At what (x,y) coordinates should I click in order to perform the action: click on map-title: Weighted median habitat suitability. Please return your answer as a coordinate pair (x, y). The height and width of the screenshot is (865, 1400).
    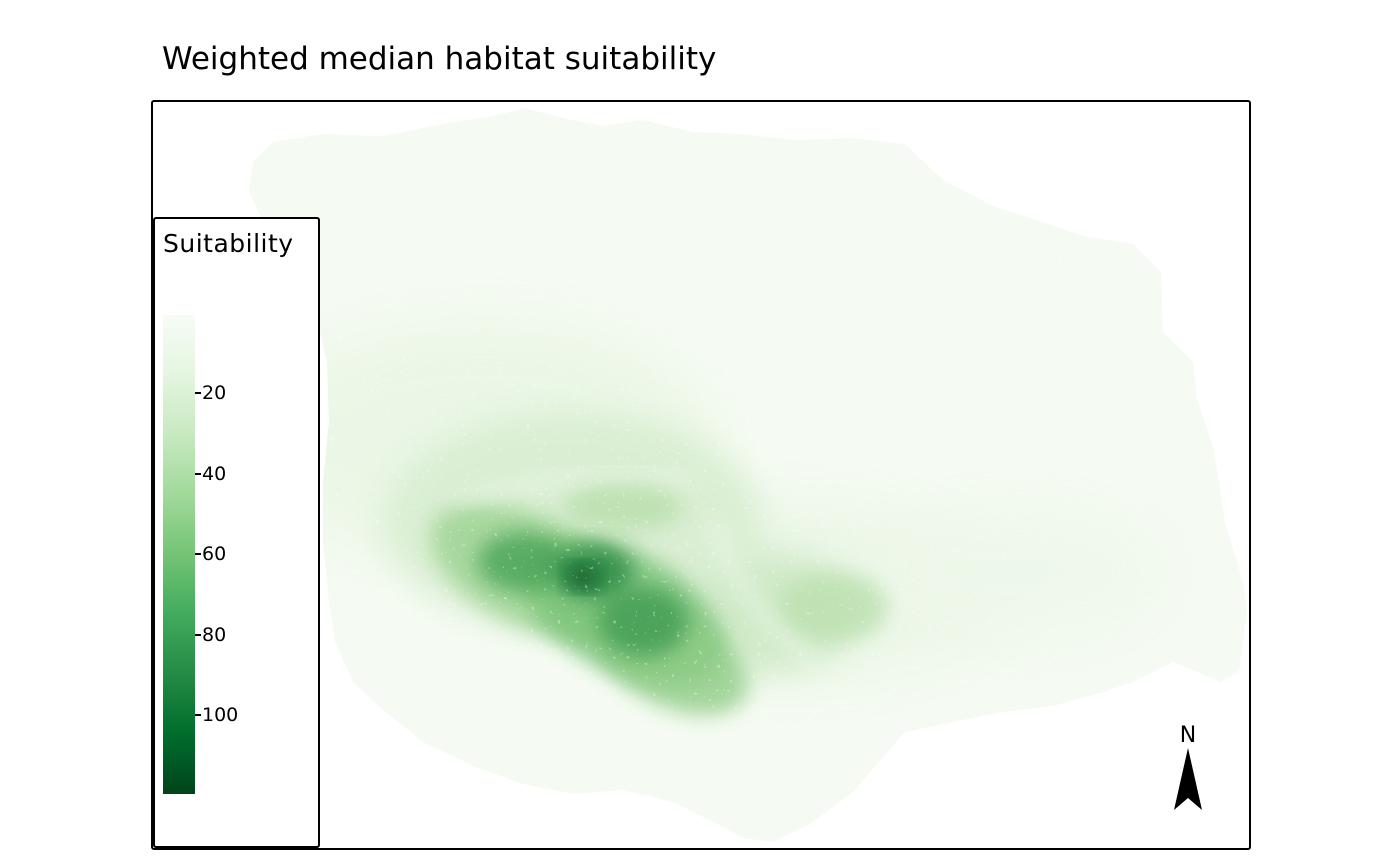
    Looking at the image, I should click on (439, 59).